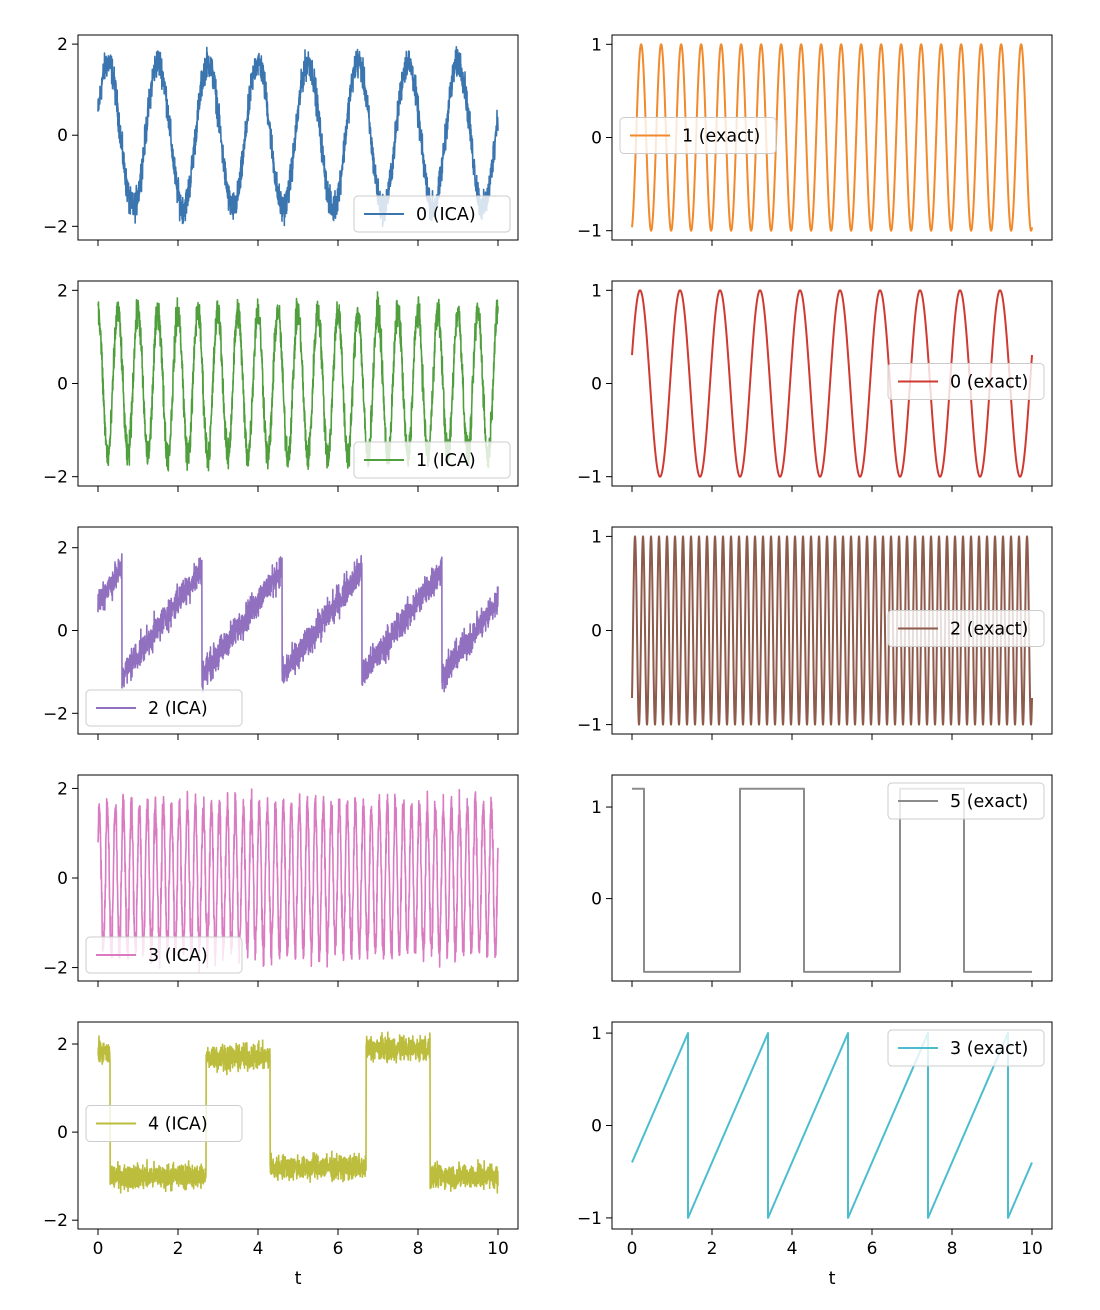 This screenshot has height=1310, width=1100. I want to click on legend: 2 (ICA), so click(164, 708).